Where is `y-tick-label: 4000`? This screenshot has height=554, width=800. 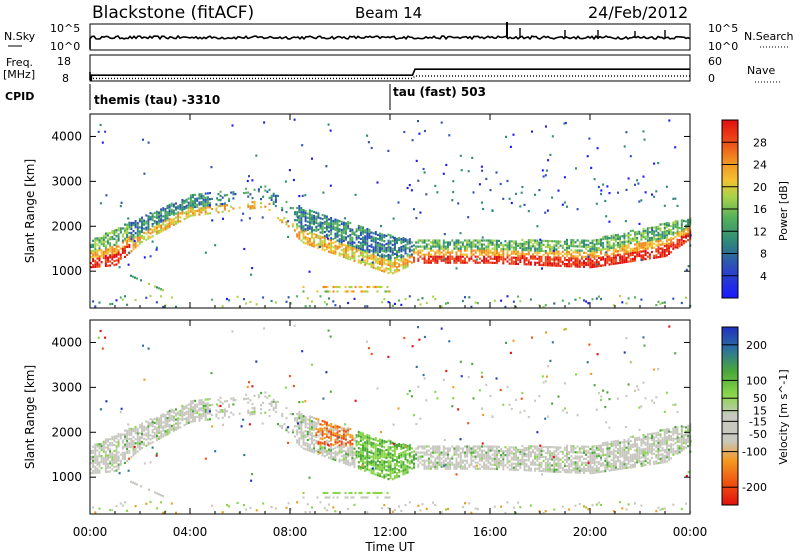 y-tick-label: 4000 is located at coordinates (66, 136).